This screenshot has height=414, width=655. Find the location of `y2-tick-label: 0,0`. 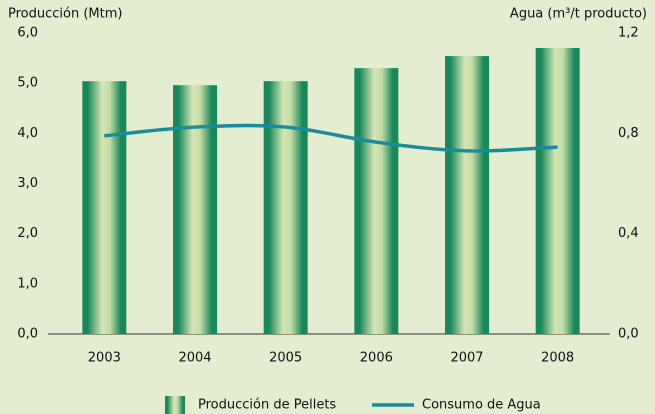

y2-tick-label: 0,0 is located at coordinates (628, 334).